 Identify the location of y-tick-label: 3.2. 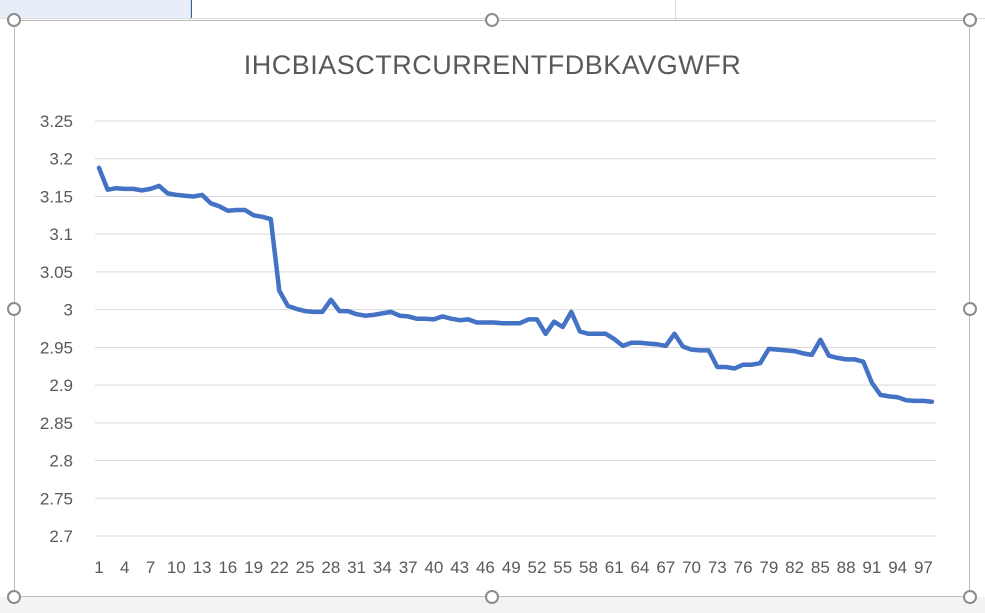
(61, 159).